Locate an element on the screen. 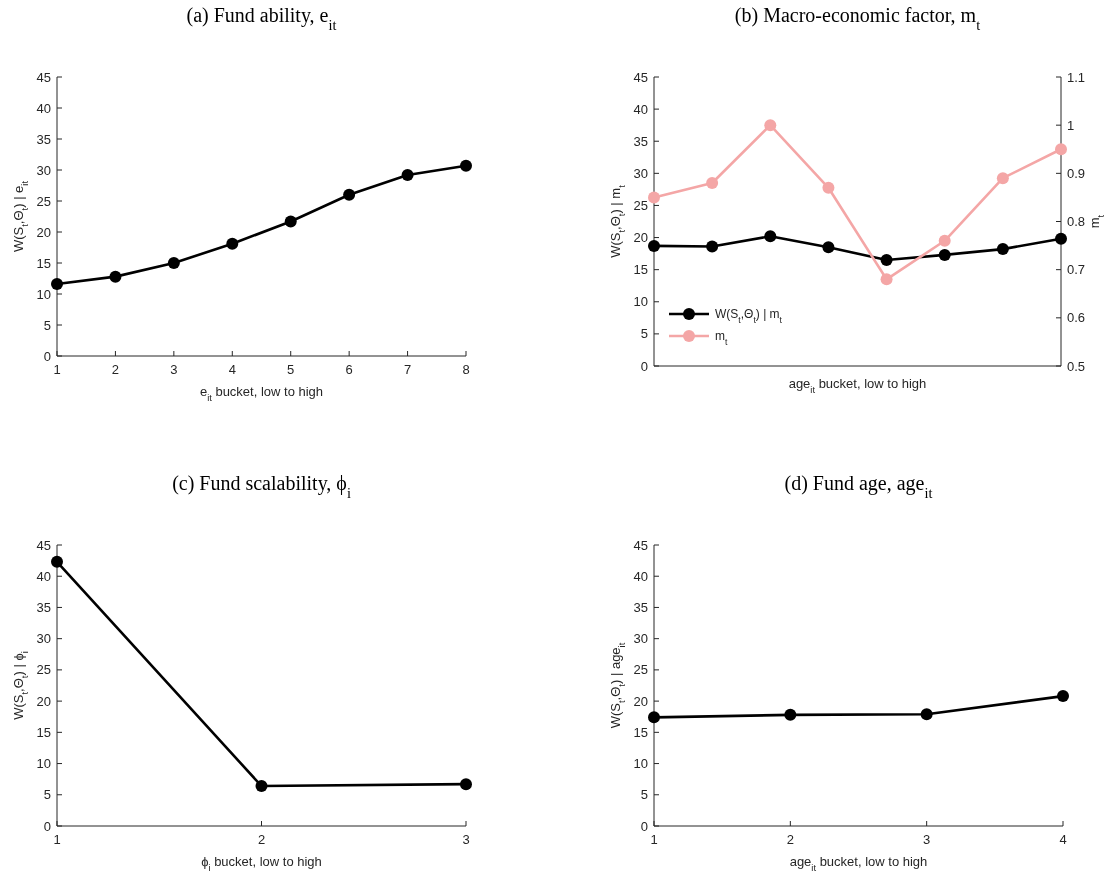 Image resolution: width=1112 pixels, height=871 pixels. chart-title: (a) Fund ability, e$_{it}$ is located at coordinates (261, 18).